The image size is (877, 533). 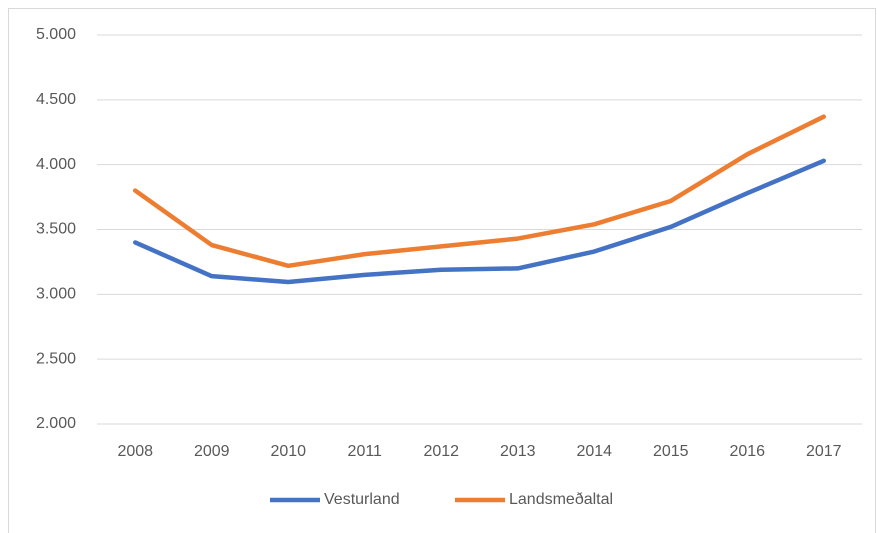 What do you see at coordinates (56, 164) in the screenshot?
I see `y-tick-label: 4.000` at bounding box center [56, 164].